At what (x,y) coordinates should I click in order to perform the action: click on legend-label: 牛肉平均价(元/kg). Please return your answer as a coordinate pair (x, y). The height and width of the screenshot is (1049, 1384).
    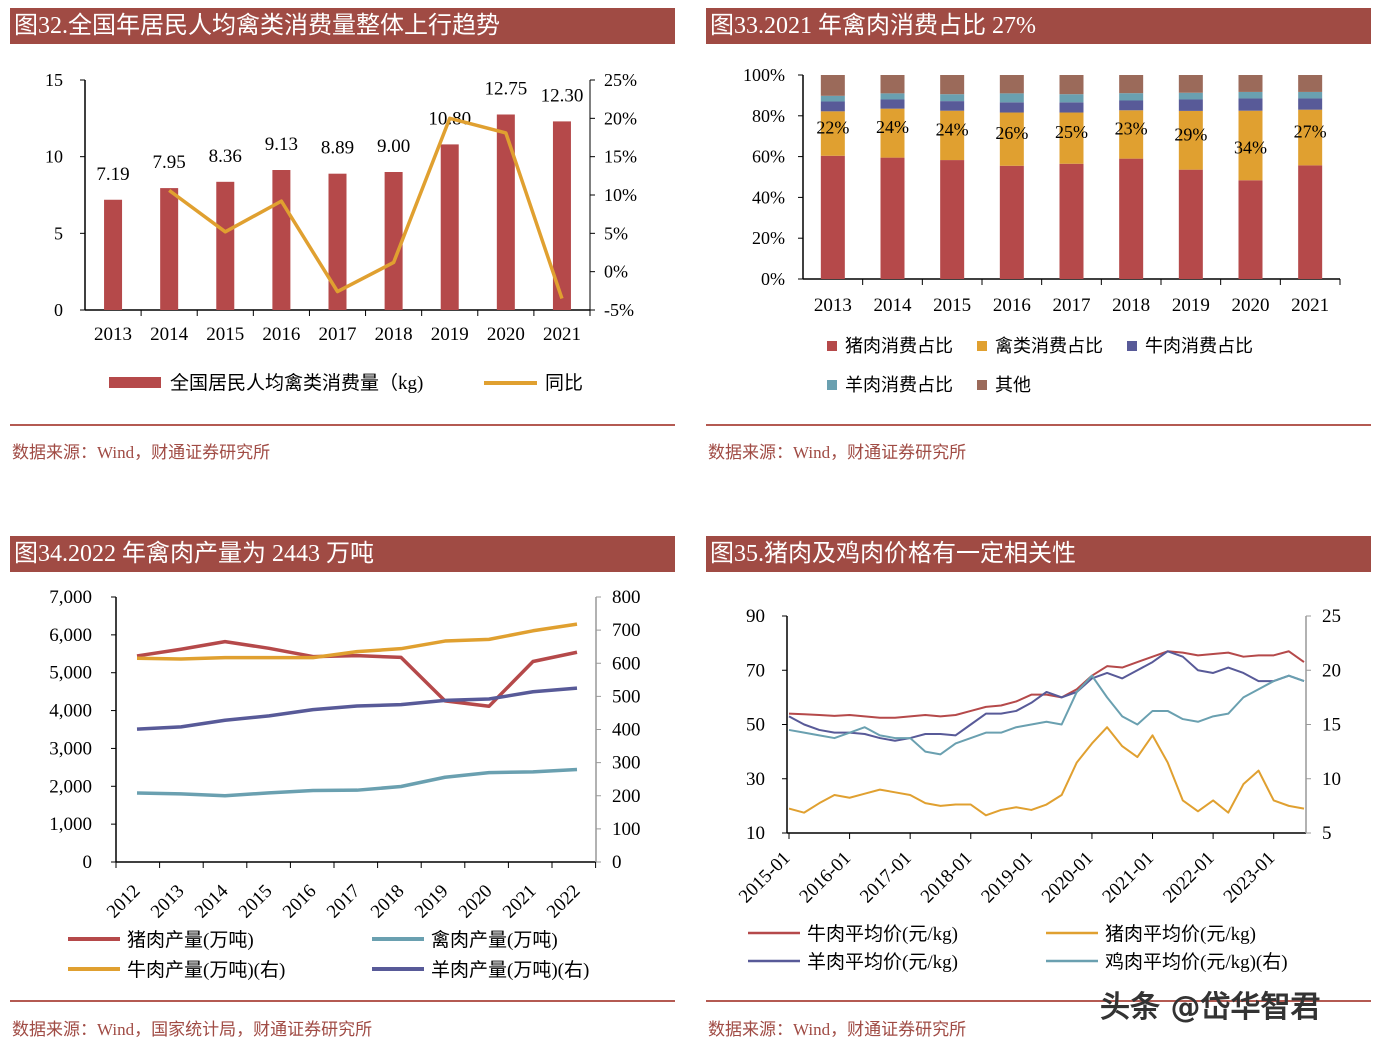
    Looking at the image, I should click on (882, 934).